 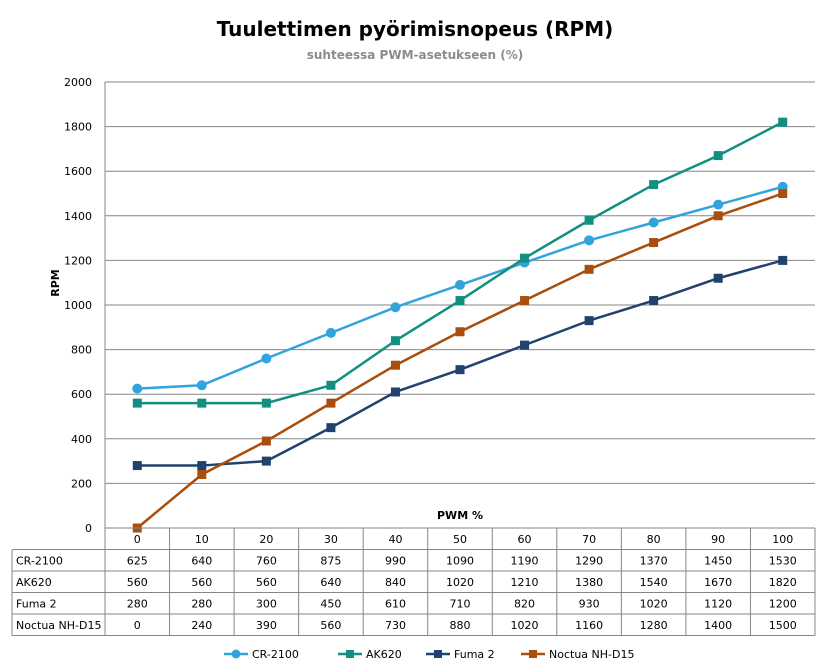 I want to click on chart-title: Tuulettimen pyörimisnopeus (RPM), so click(x=415, y=29).